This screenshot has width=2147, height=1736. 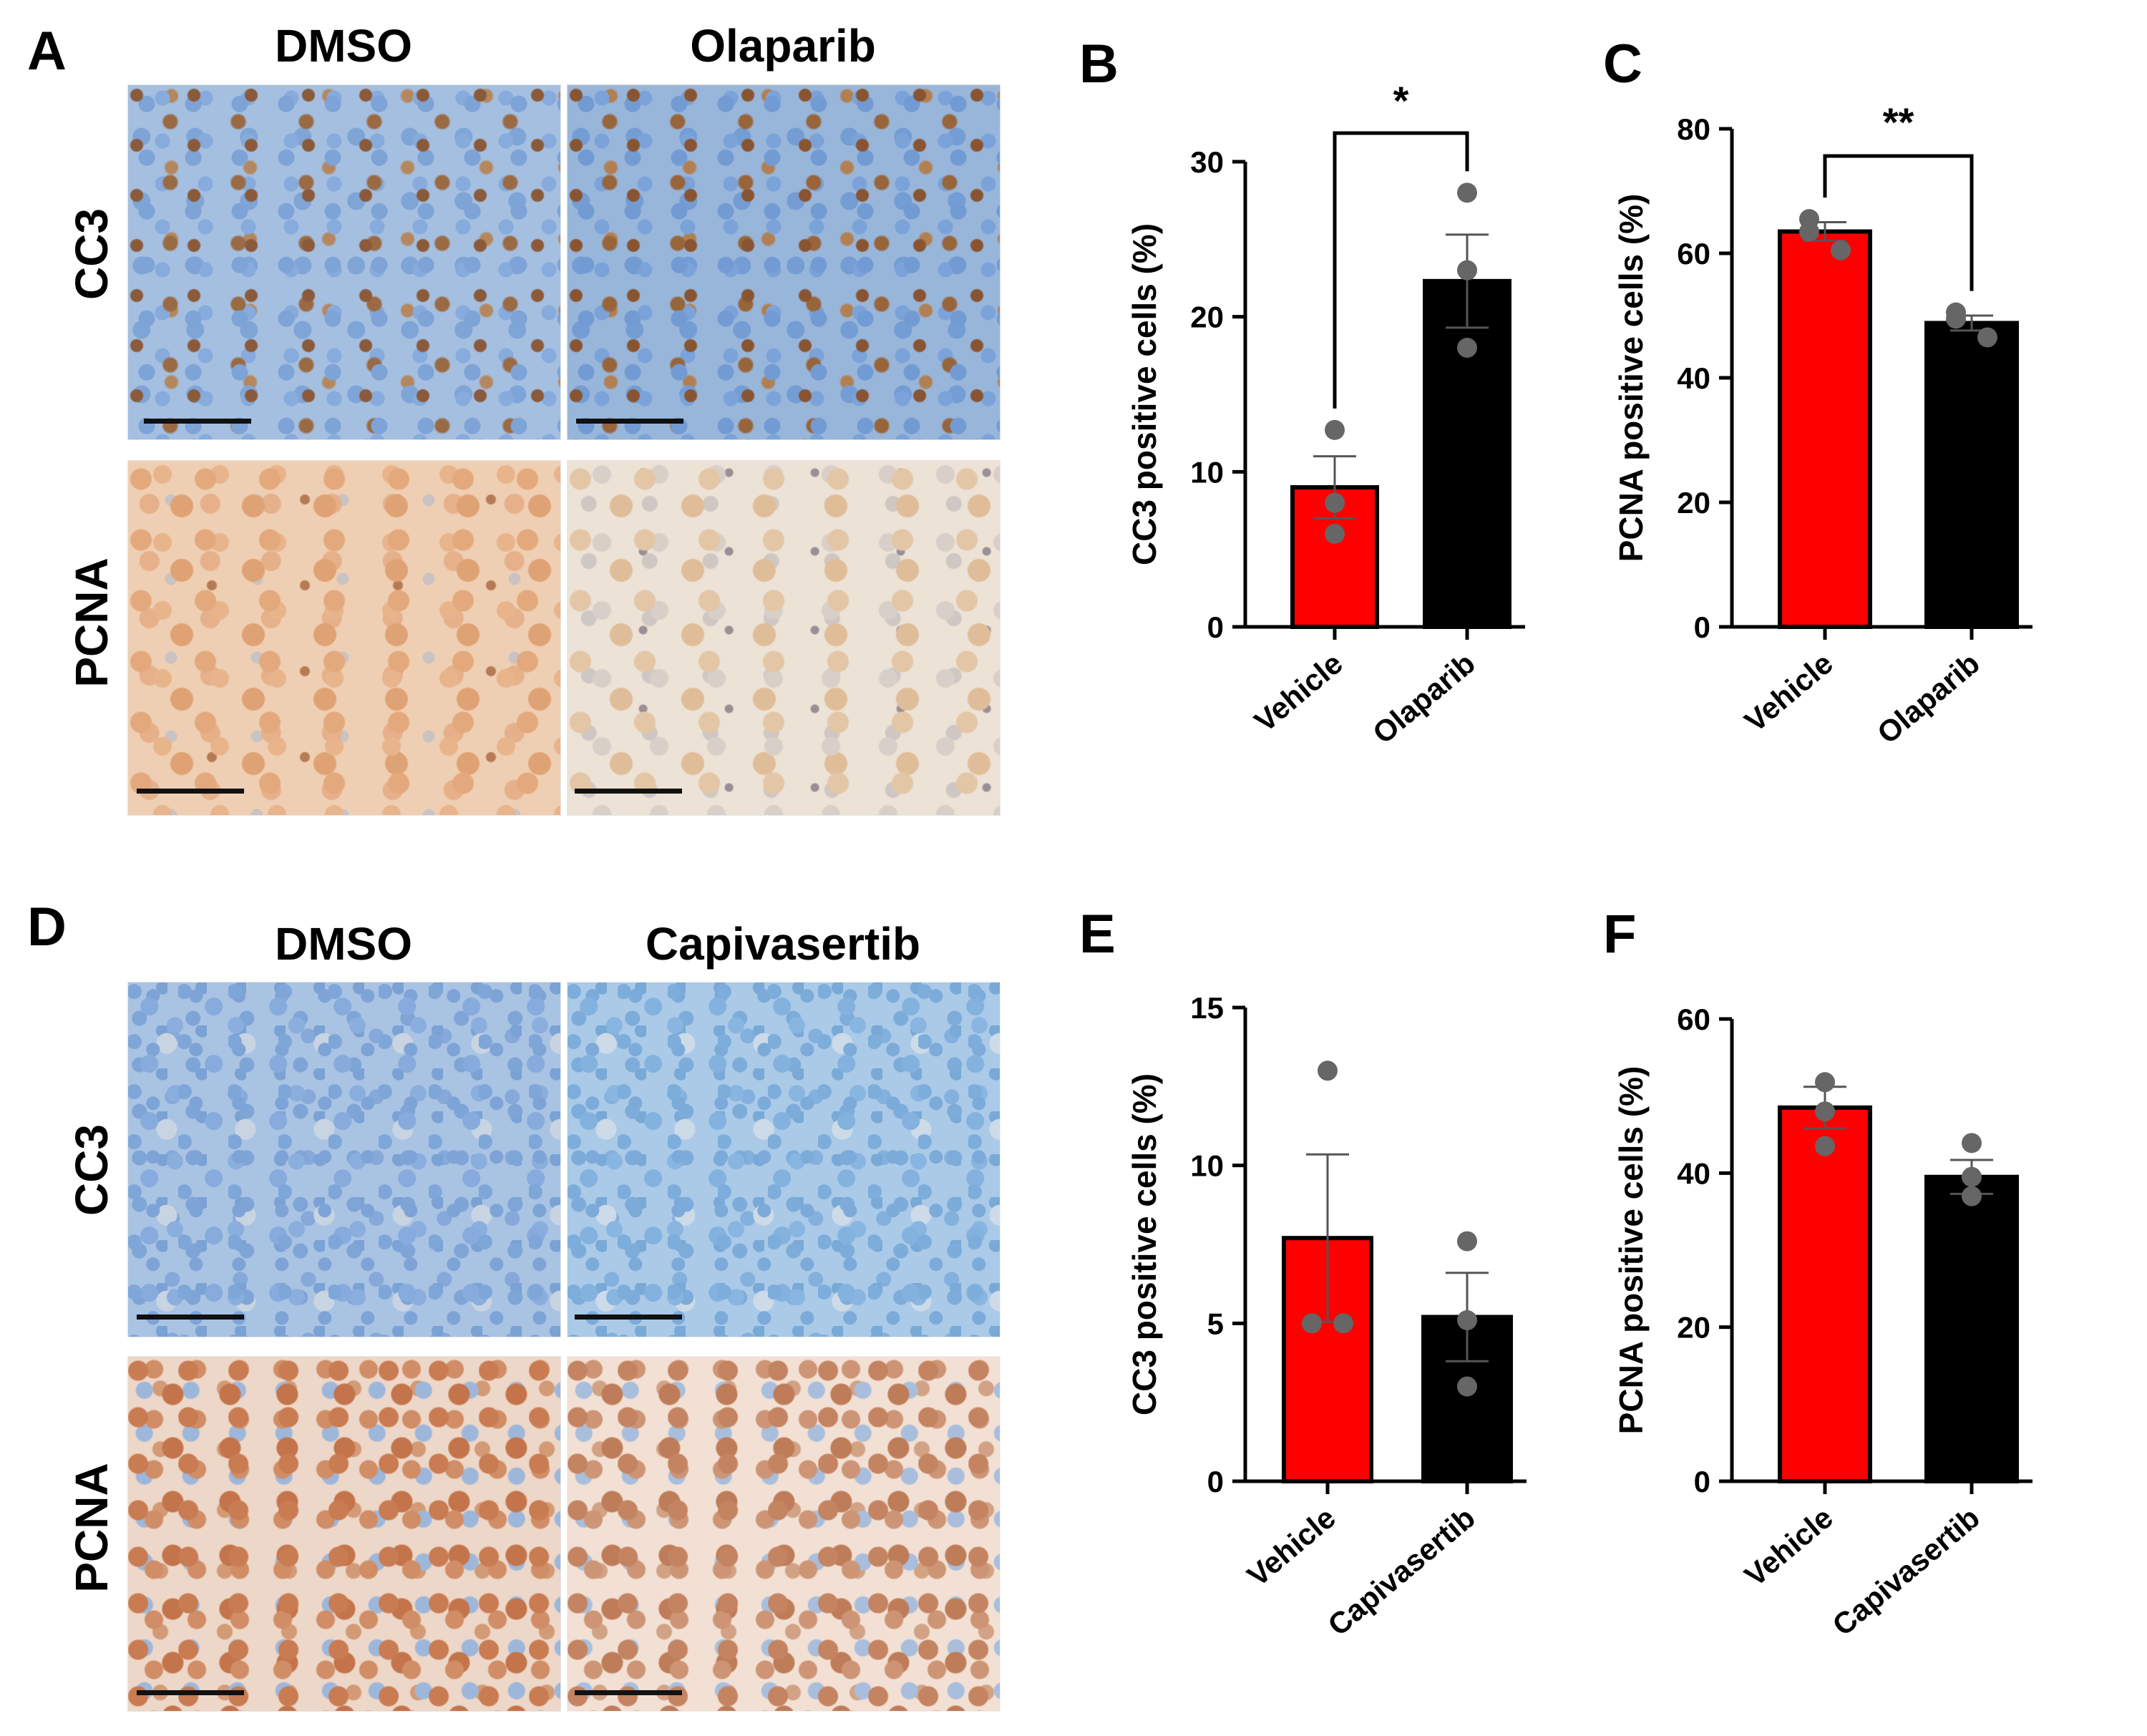 What do you see at coordinates (91, 1170) in the screenshot?
I see `row-label-cc3-d: CC3` at bounding box center [91, 1170].